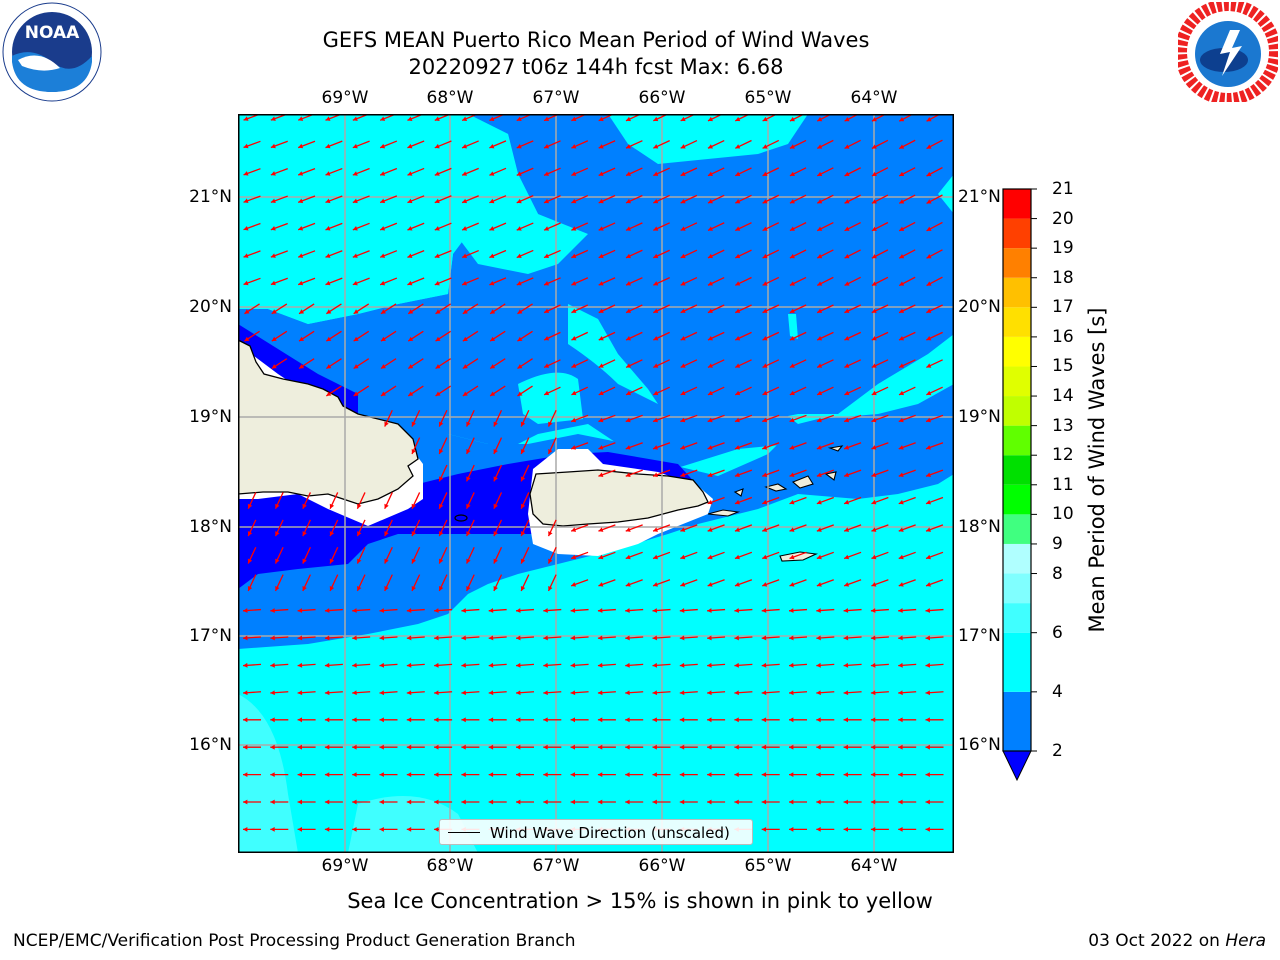 This screenshot has width=1280, height=960. I want to click on colorbar-tick-label: 15, so click(1063, 366).